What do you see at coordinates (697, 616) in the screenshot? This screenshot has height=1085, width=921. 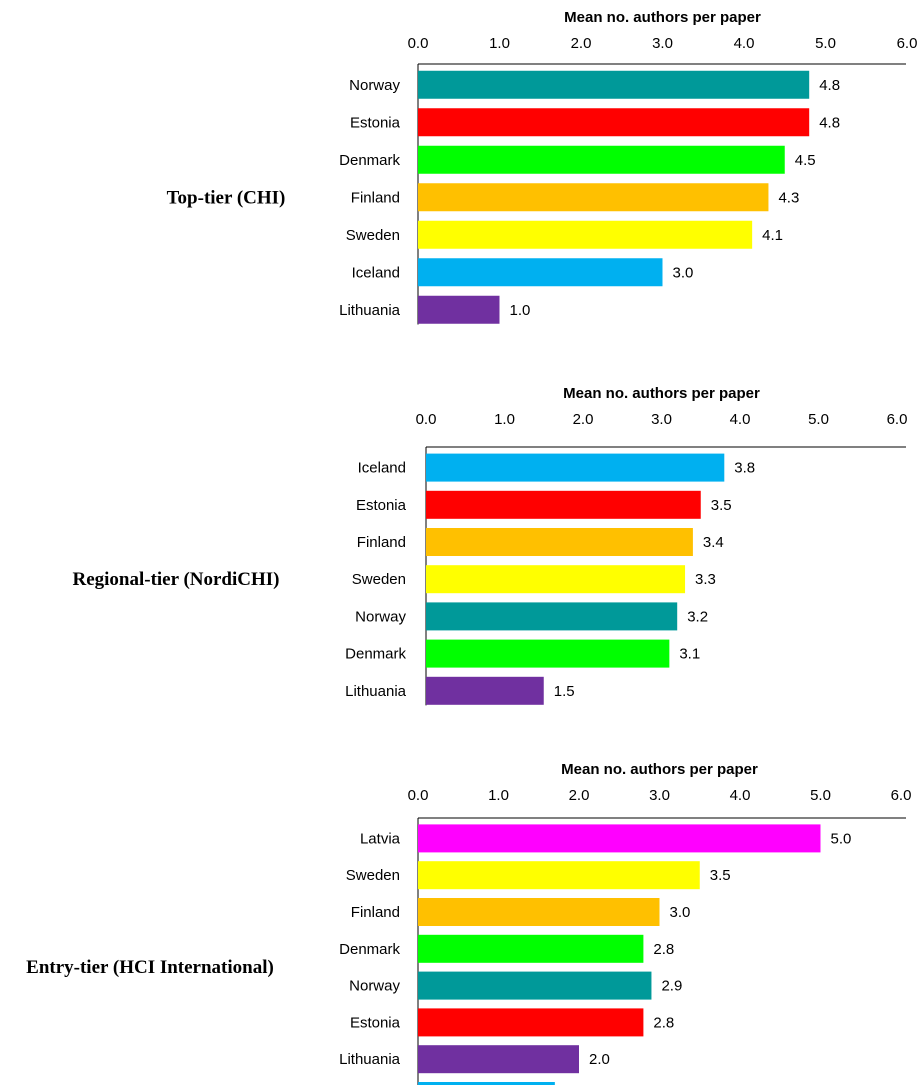 I see `data-label: 3.2` at bounding box center [697, 616].